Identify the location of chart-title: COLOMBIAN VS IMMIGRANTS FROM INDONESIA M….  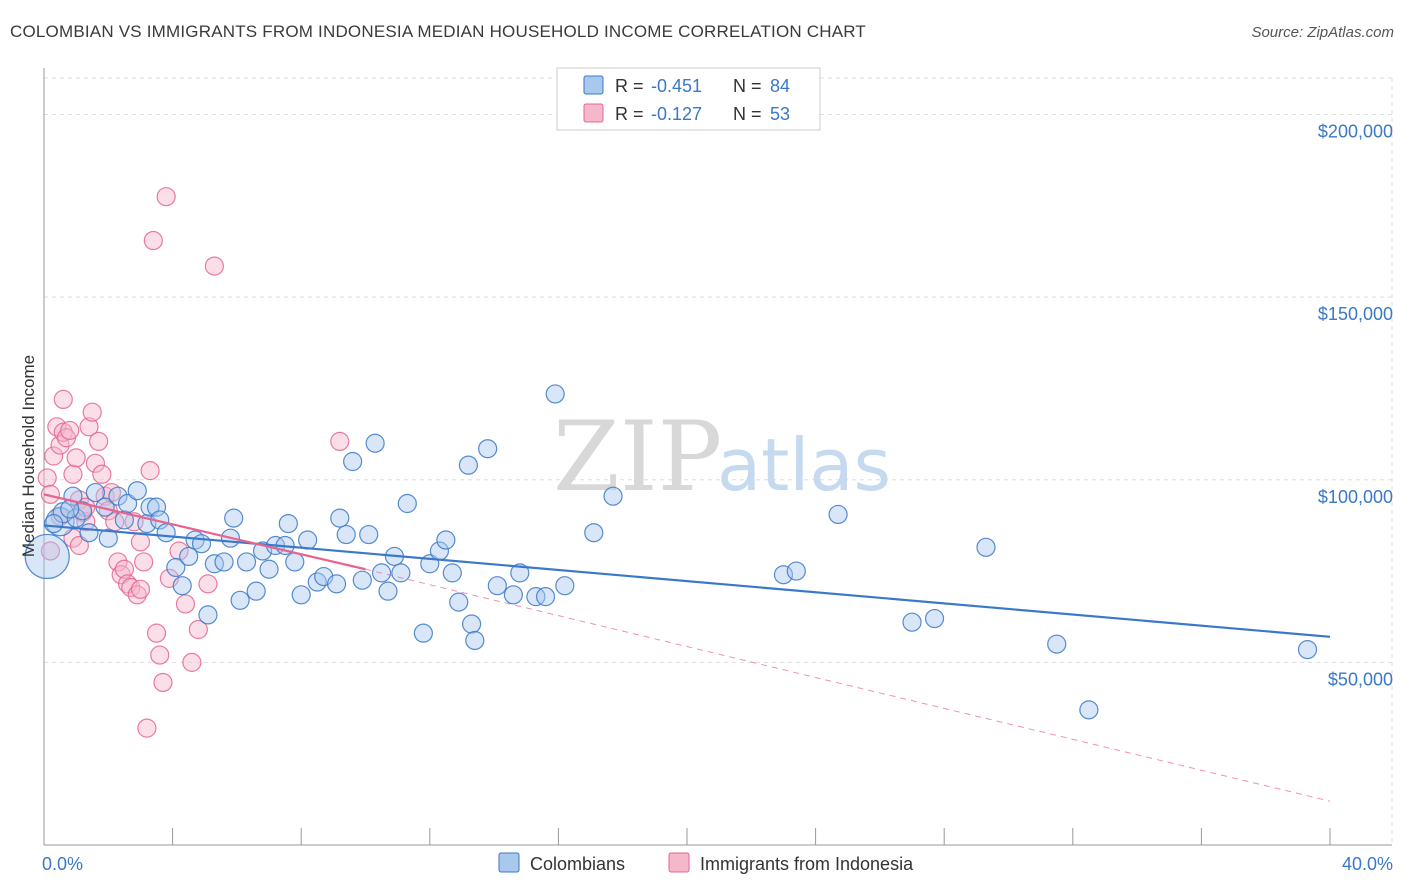
(438, 31).